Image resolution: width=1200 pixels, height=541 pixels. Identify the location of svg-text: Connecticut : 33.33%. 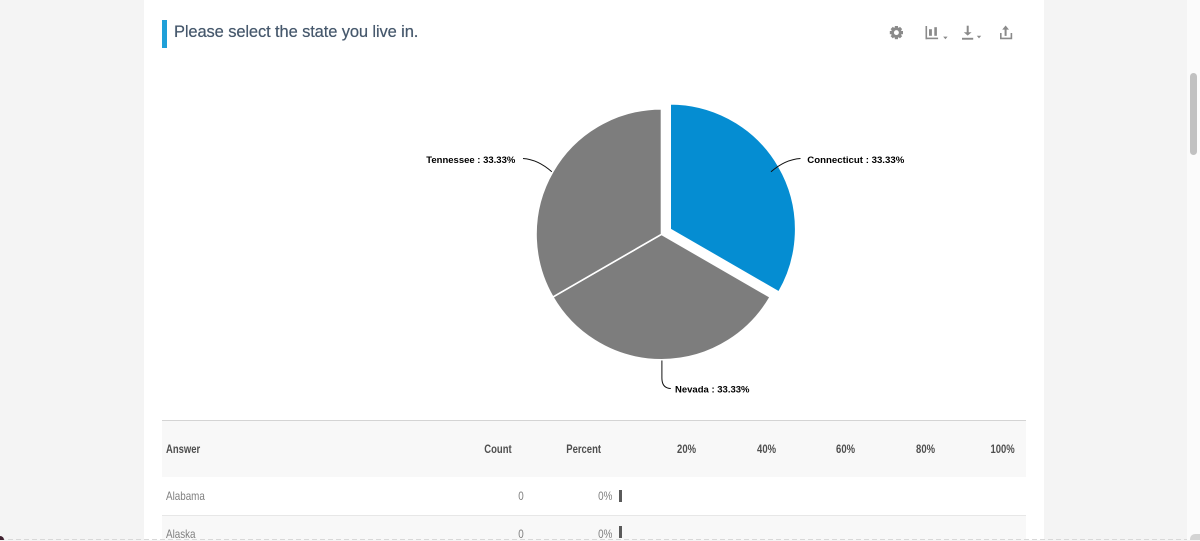
(855, 160).